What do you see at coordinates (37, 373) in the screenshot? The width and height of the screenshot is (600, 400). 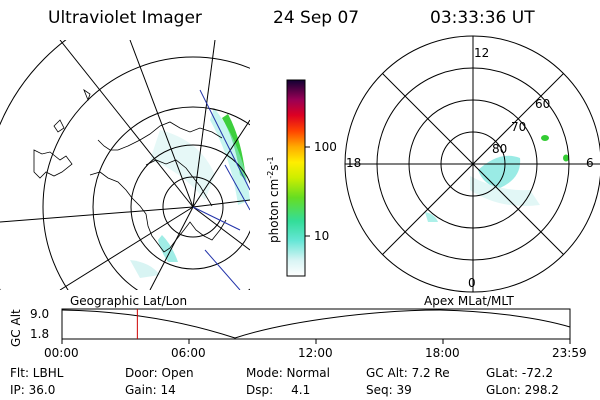 I see `filter-info: Flt: LBHL` at bounding box center [37, 373].